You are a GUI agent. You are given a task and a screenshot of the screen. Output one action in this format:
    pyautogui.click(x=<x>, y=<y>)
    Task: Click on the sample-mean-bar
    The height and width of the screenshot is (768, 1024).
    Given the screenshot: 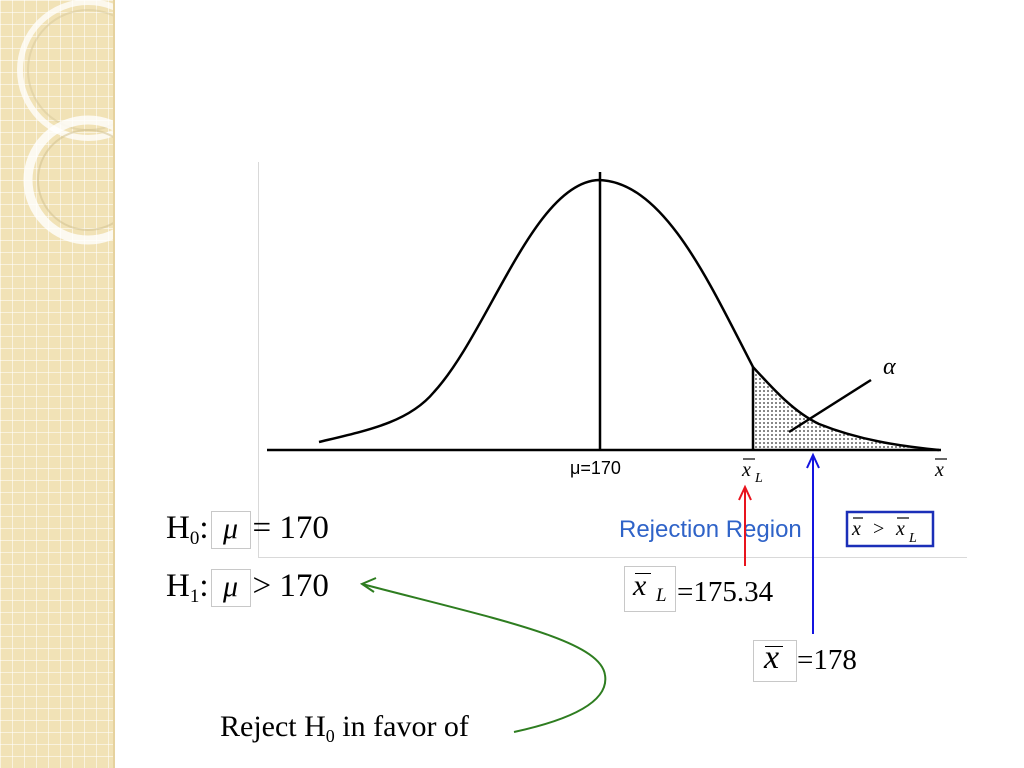 What is the action you would take?
    pyautogui.click(x=774, y=646)
    